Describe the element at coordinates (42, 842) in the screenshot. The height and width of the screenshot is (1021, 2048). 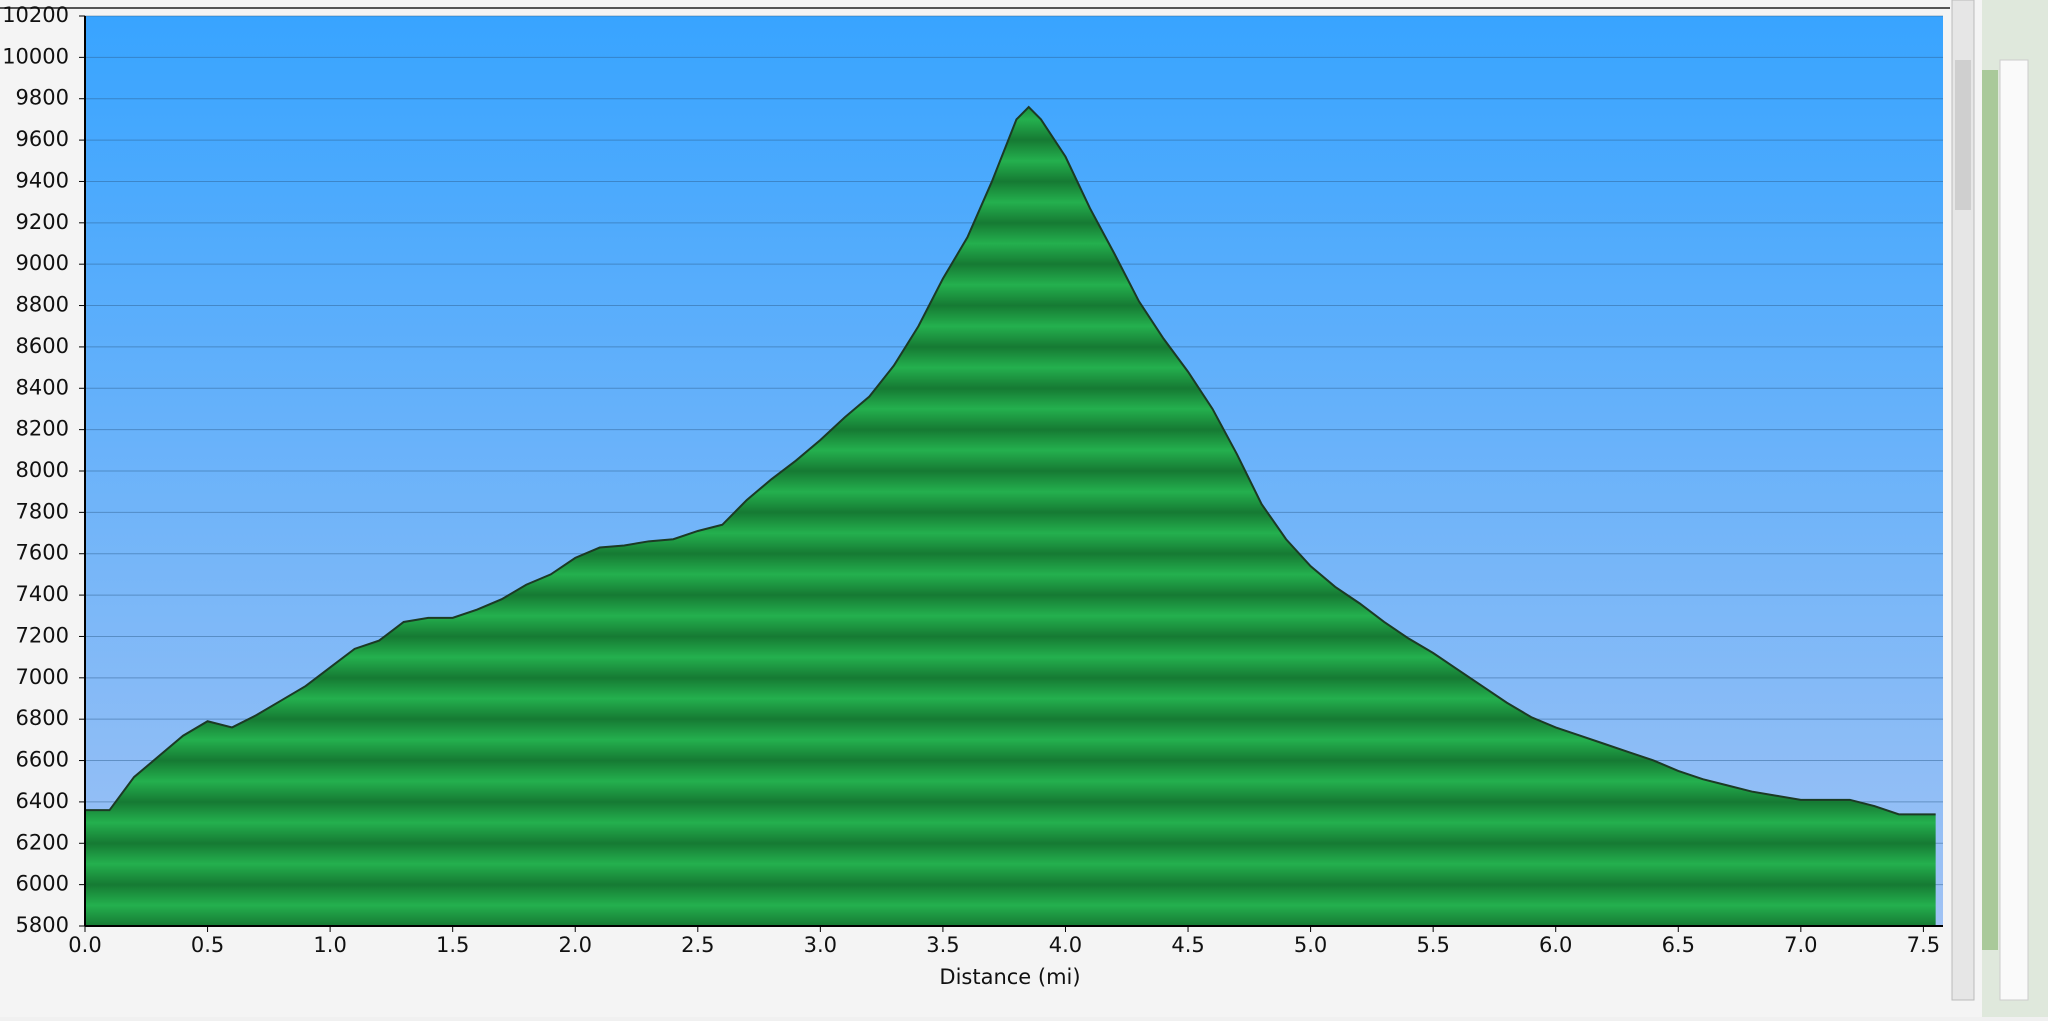
I see `y-tick-label: 6200` at that location.